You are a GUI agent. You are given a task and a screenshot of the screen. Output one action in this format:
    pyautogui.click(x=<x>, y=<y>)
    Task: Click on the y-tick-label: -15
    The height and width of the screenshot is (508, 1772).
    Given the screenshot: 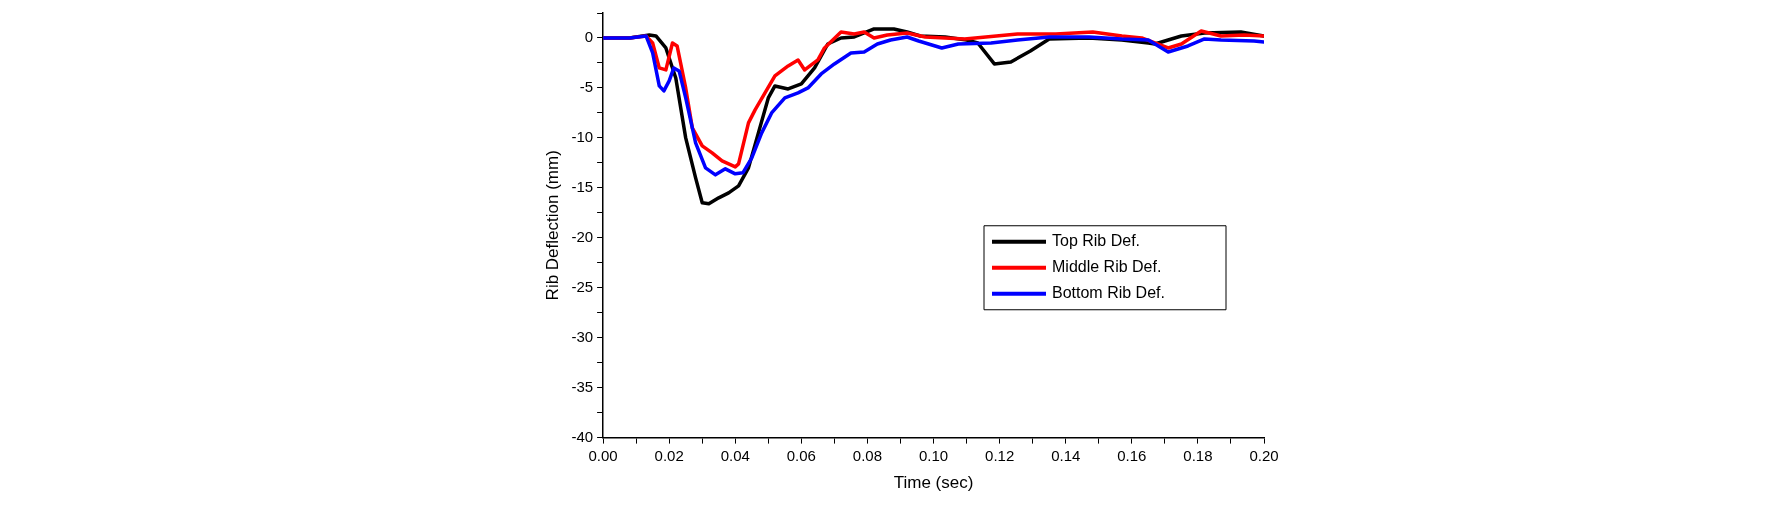 What is the action you would take?
    pyautogui.click(x=582, y=186)
    